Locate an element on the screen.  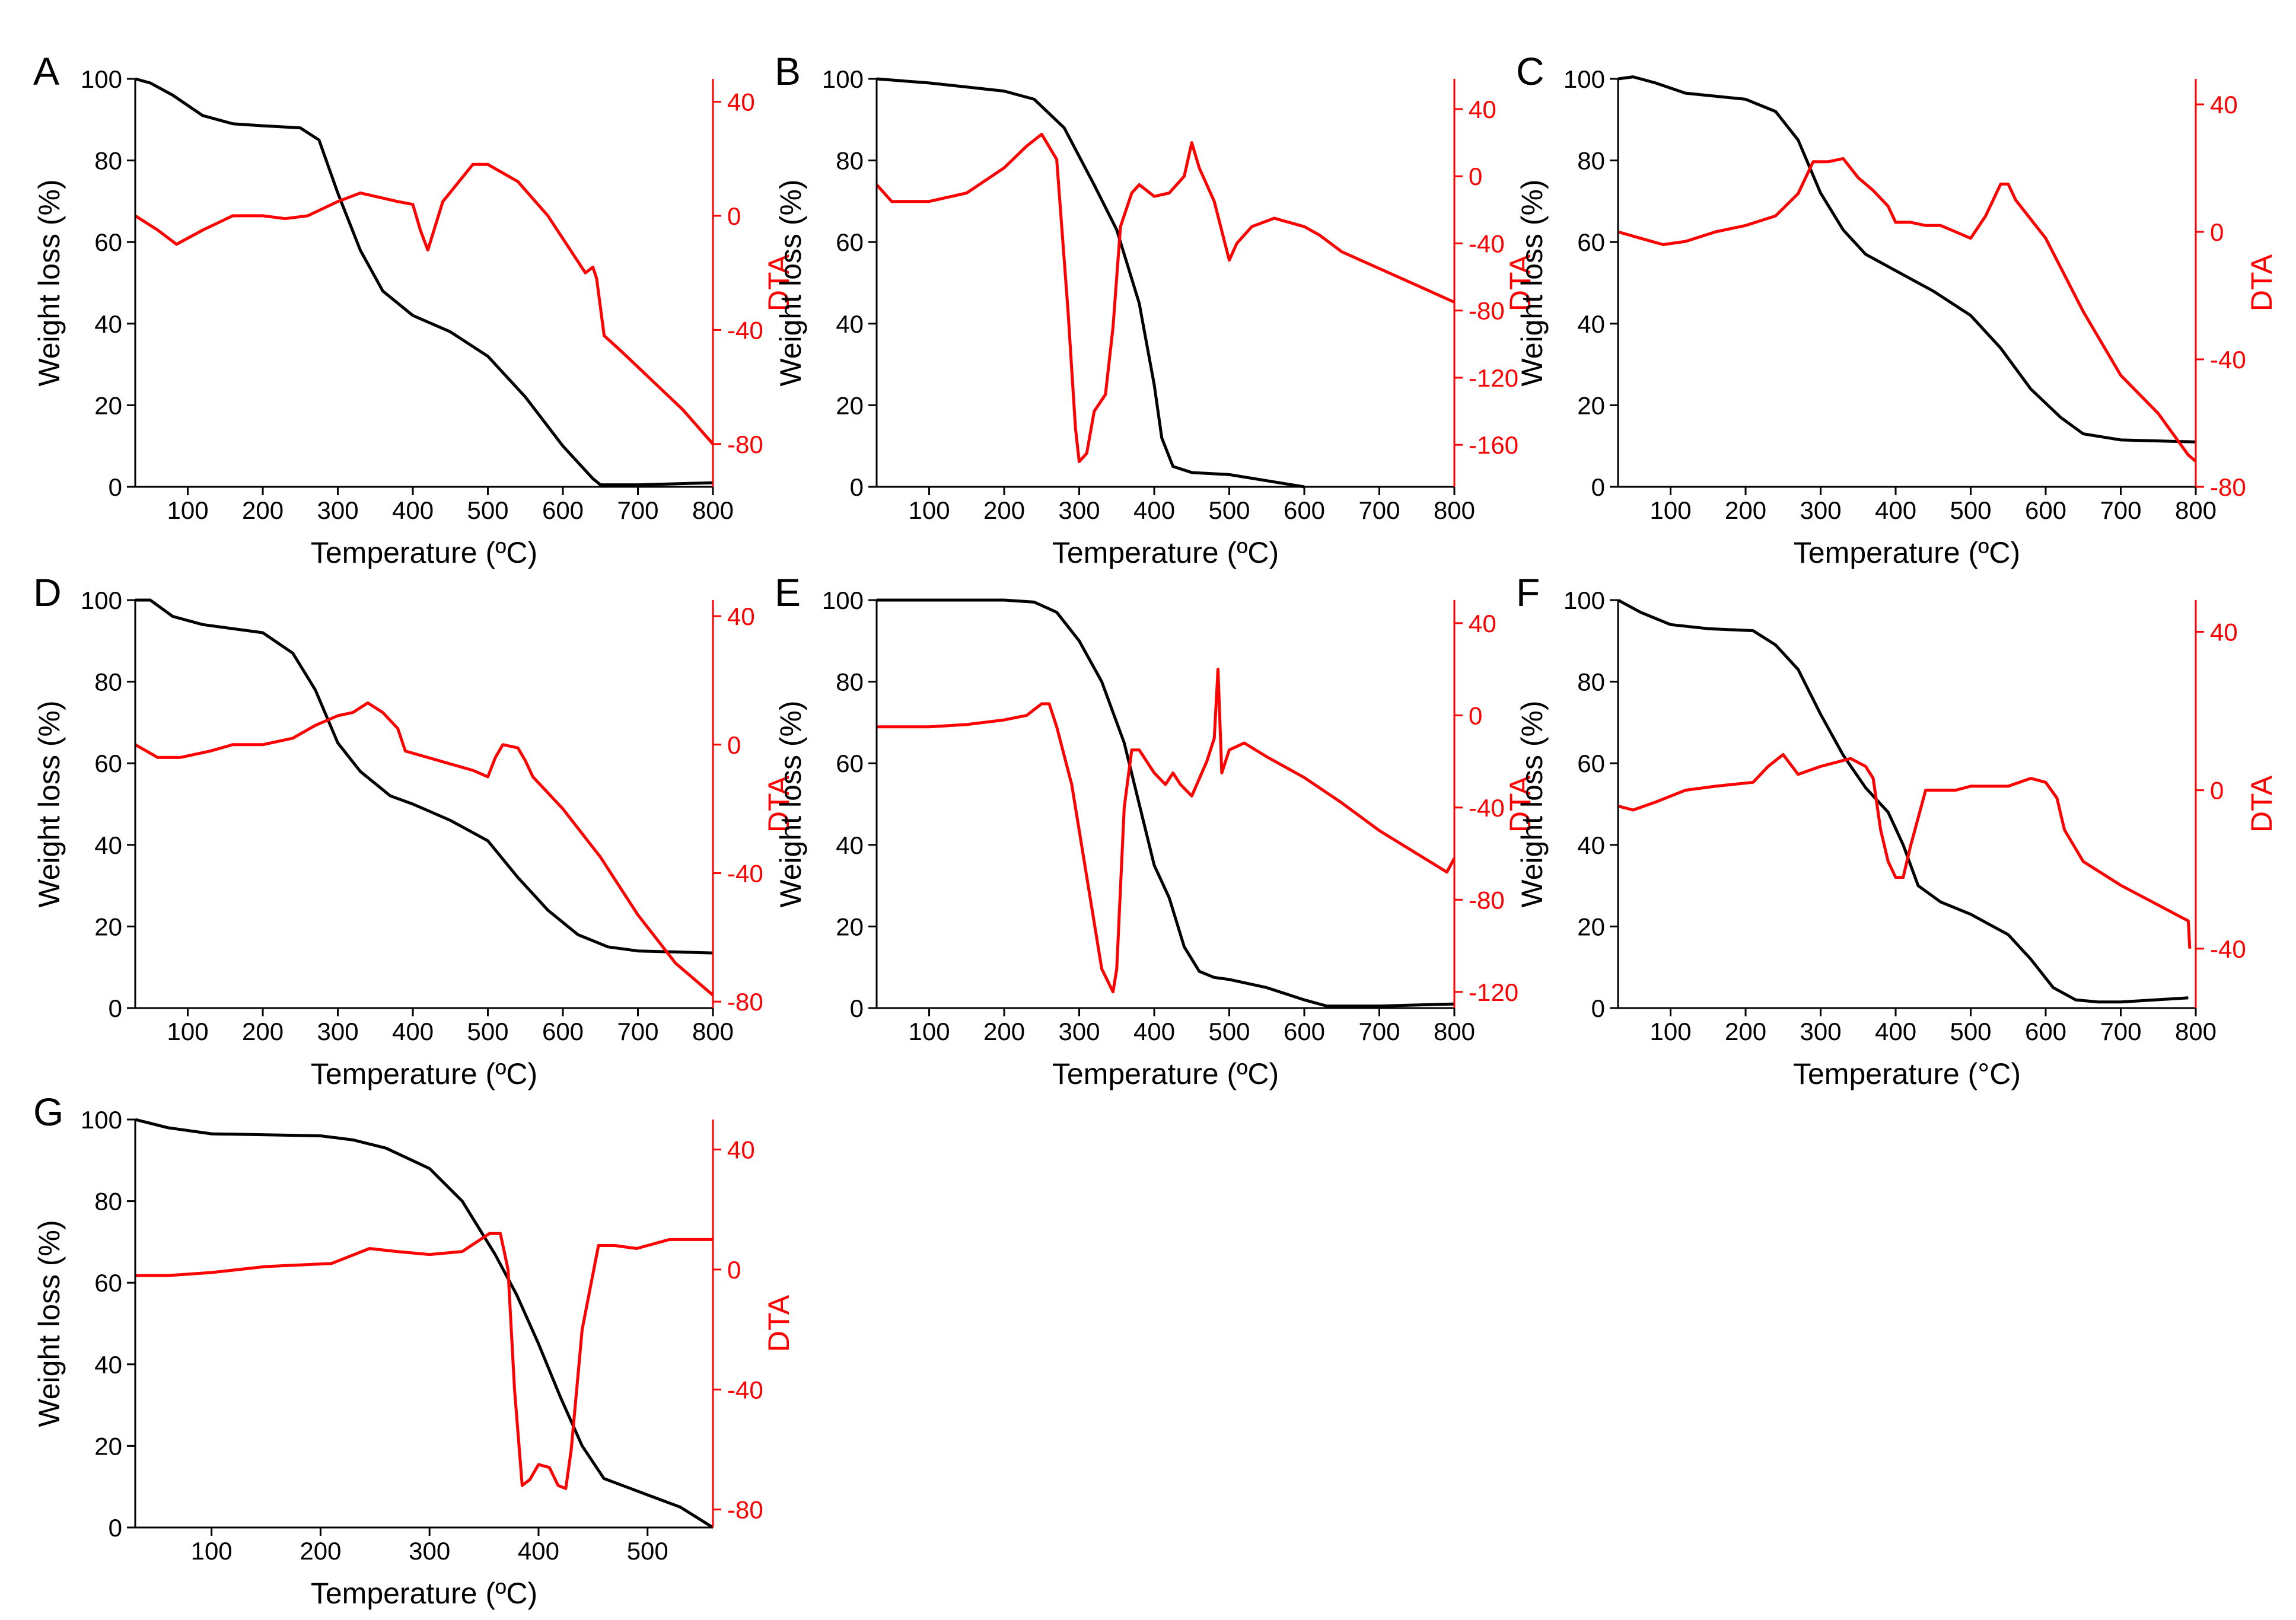
panel-letter-e: E is located at coordinates (788, 592).